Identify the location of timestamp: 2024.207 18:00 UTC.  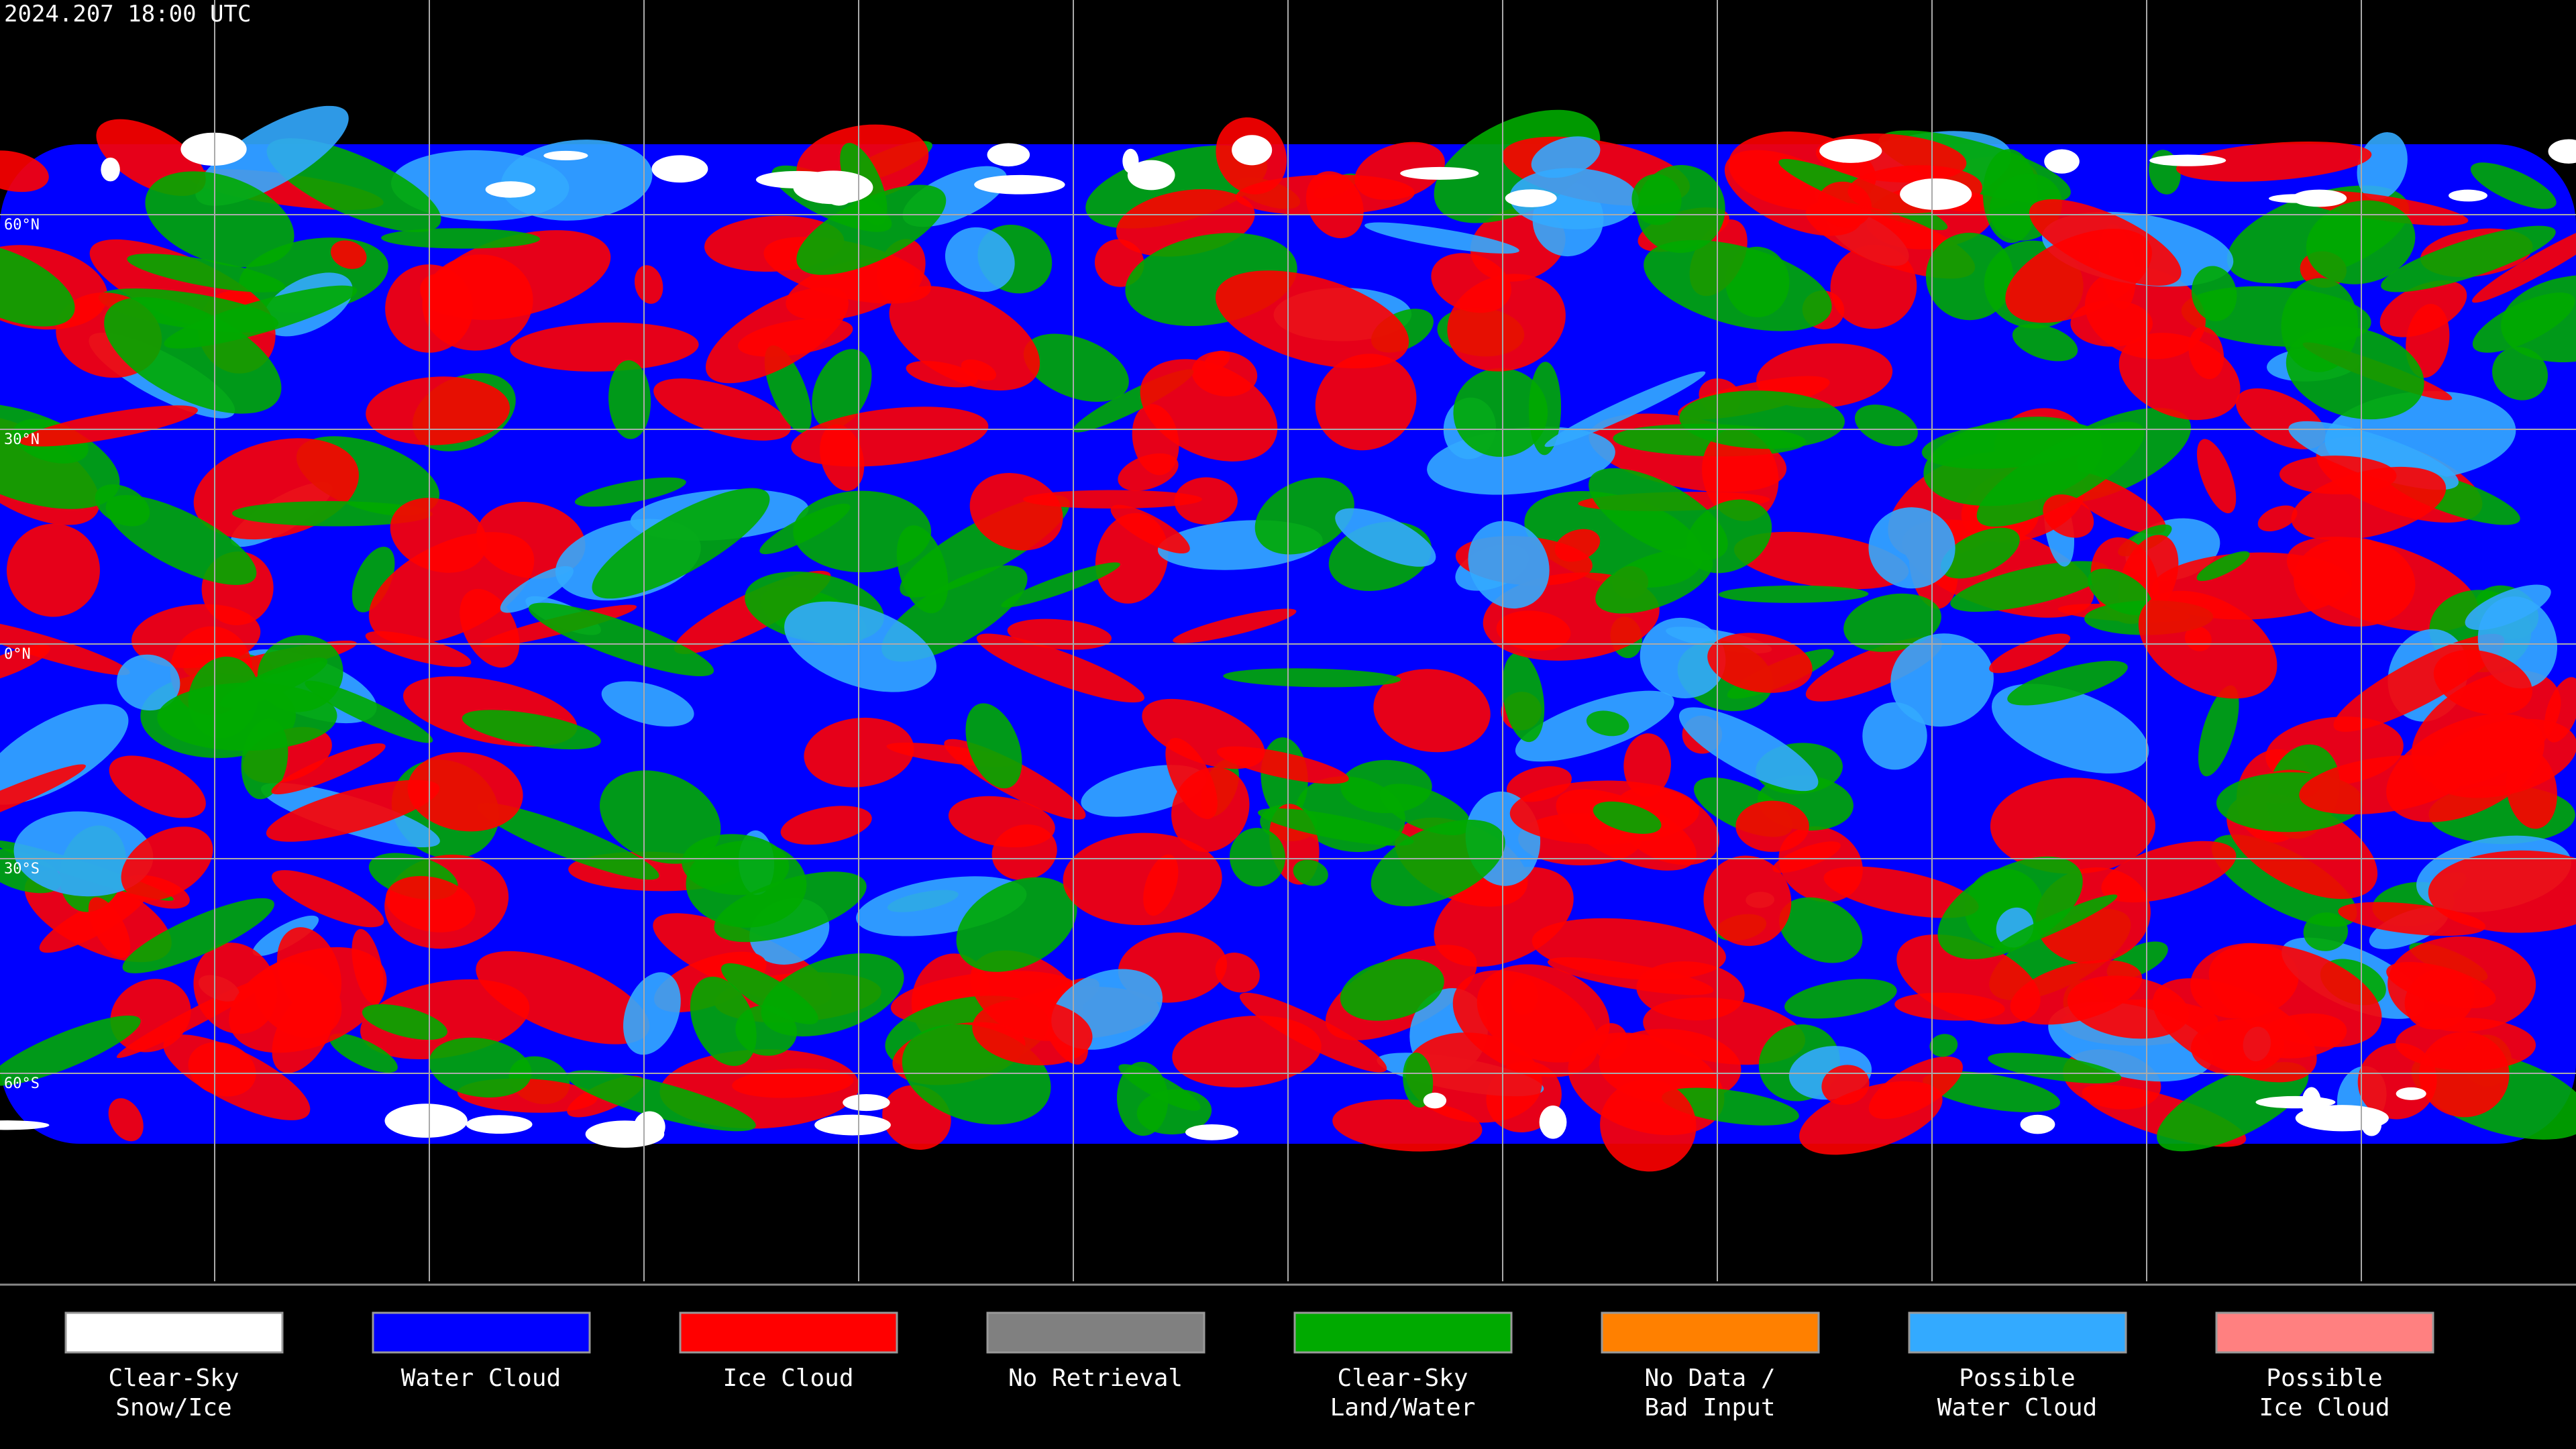
(127, 14).